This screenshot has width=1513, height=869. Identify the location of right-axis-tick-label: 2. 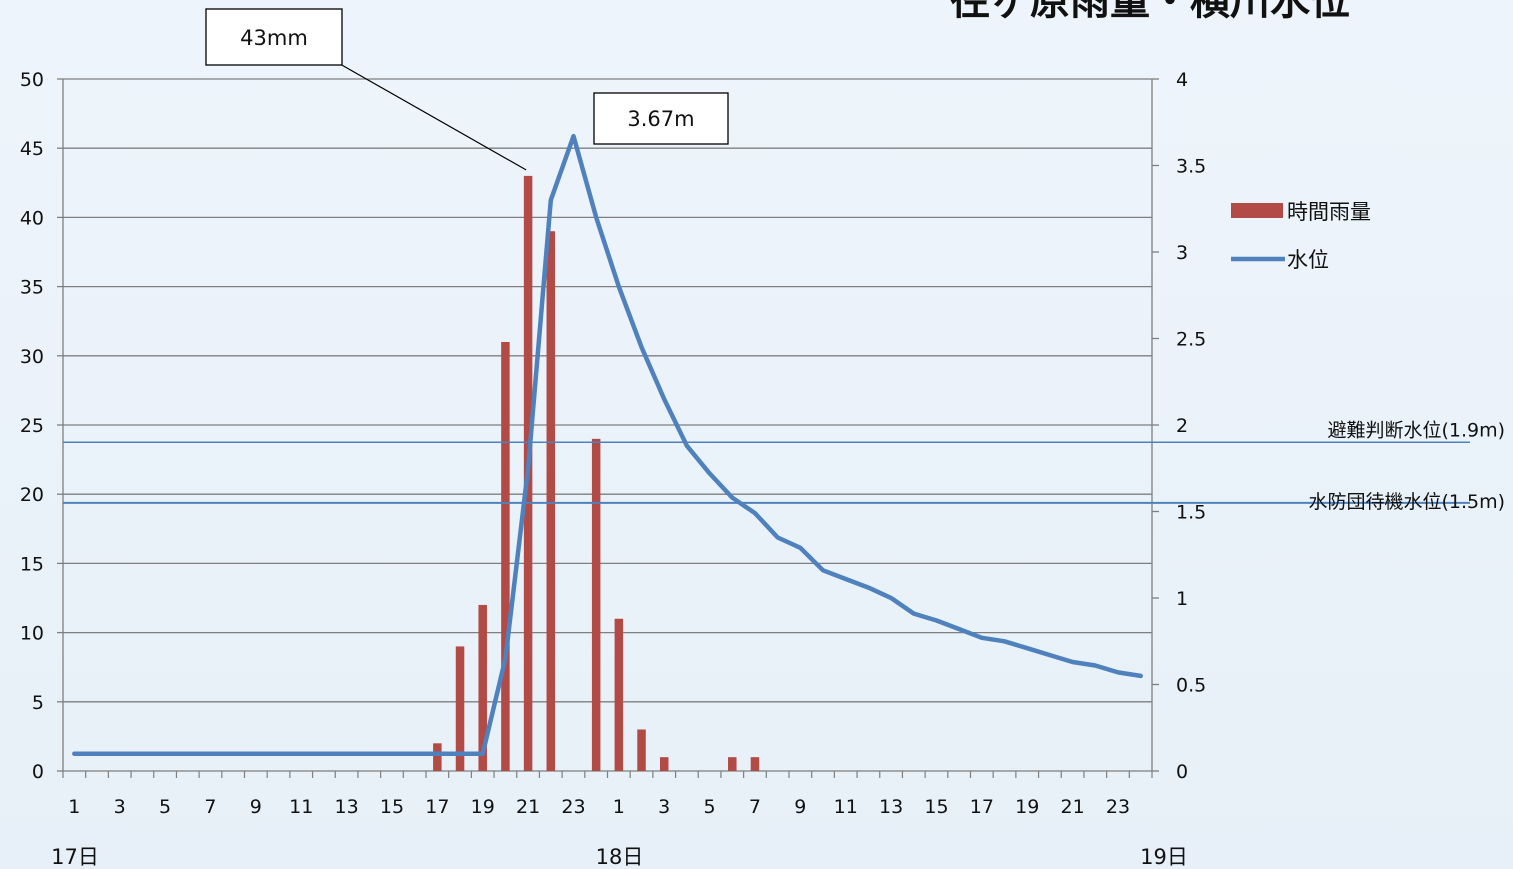
(1182, 426).